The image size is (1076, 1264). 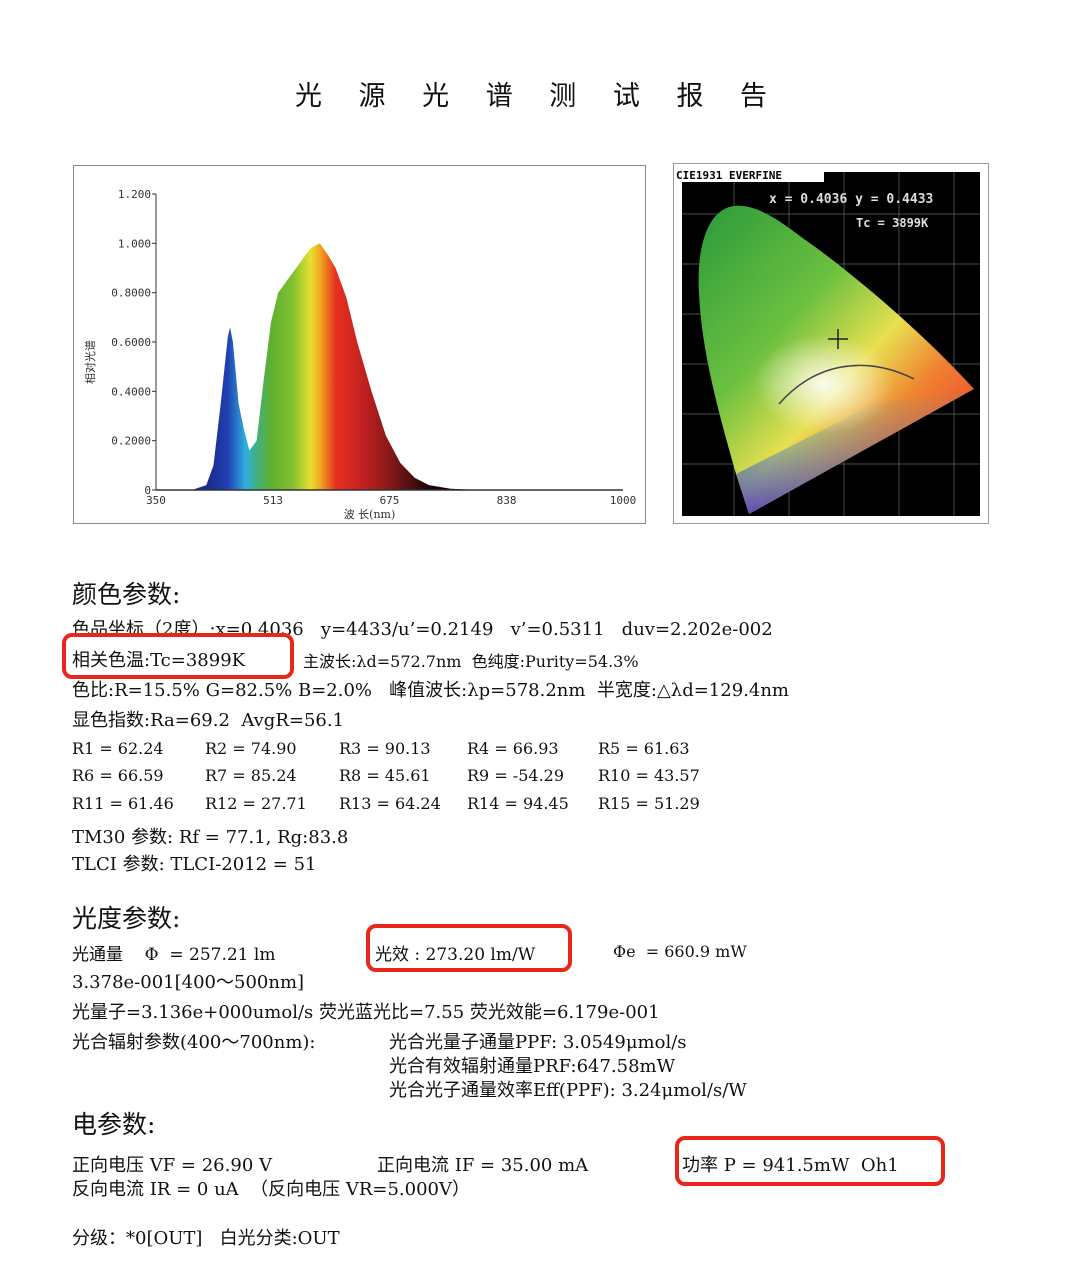 I want to click on forward-current: 正向电流 IF = 35.00 mA, so click(x=483, y=1165).